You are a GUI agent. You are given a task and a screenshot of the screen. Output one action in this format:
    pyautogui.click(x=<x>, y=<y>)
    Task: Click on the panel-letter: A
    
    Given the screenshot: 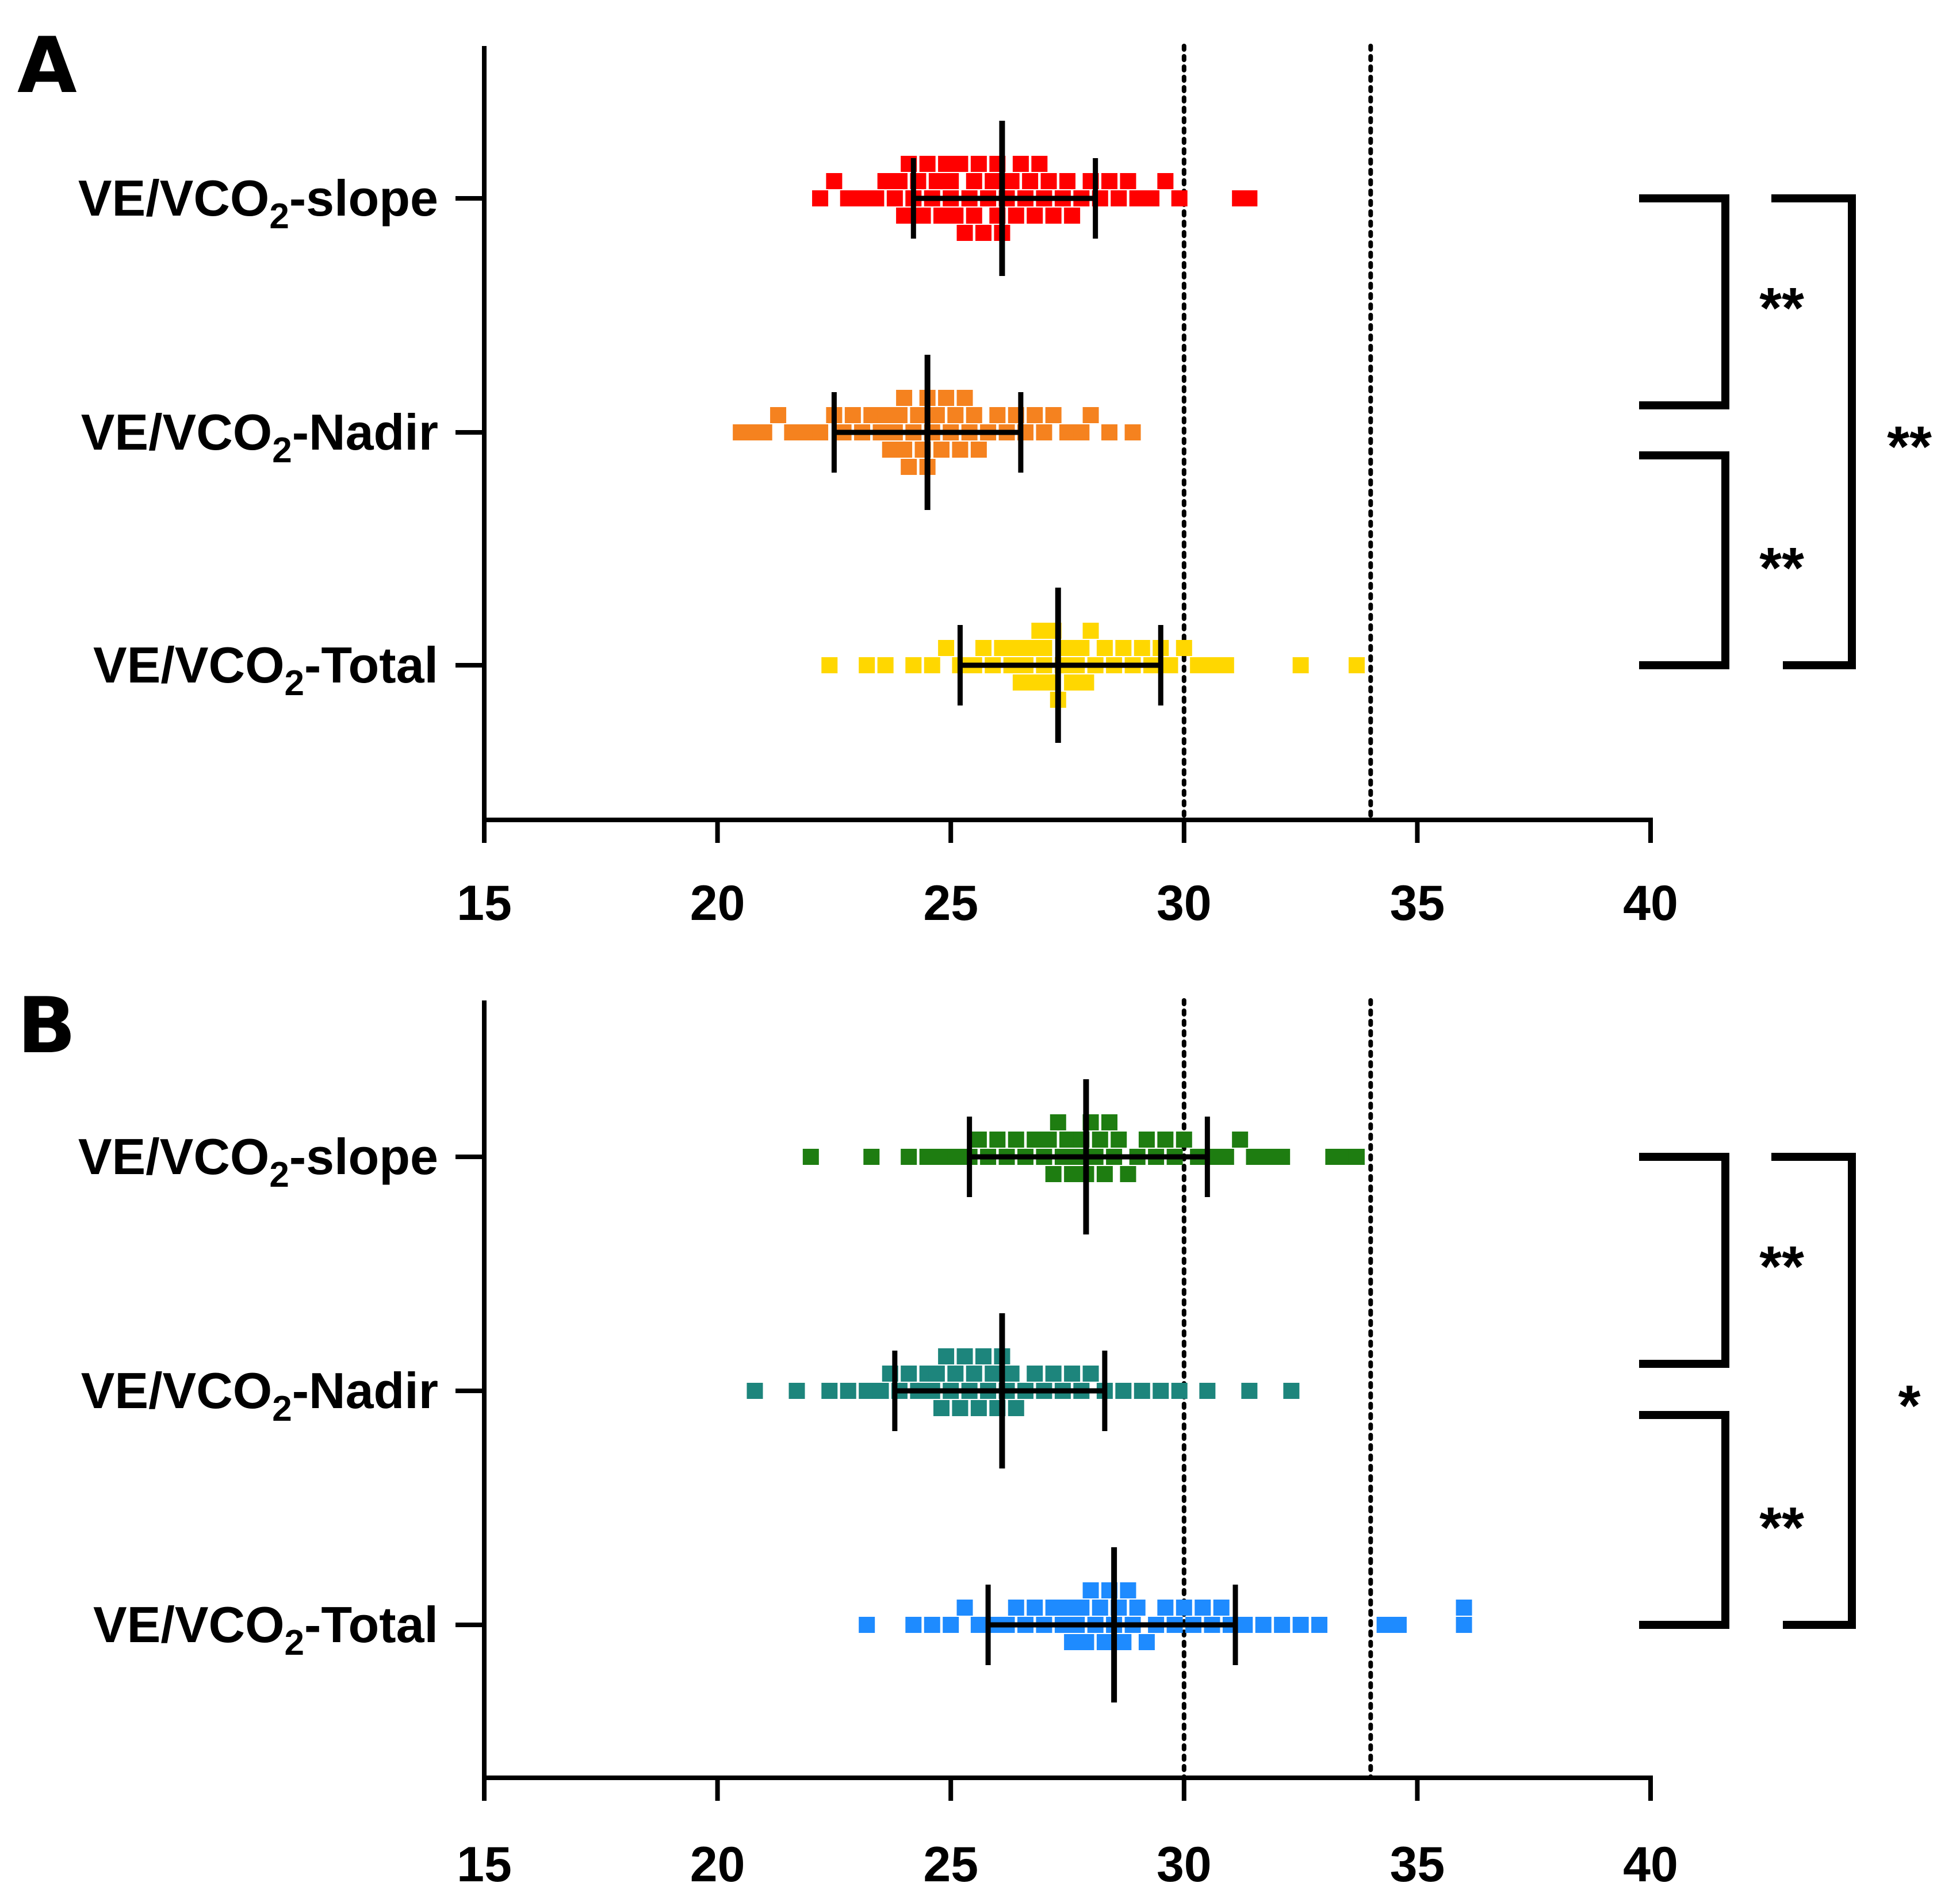 What is the action you would take?
    pyautogui.click(x=47, y=65)
    